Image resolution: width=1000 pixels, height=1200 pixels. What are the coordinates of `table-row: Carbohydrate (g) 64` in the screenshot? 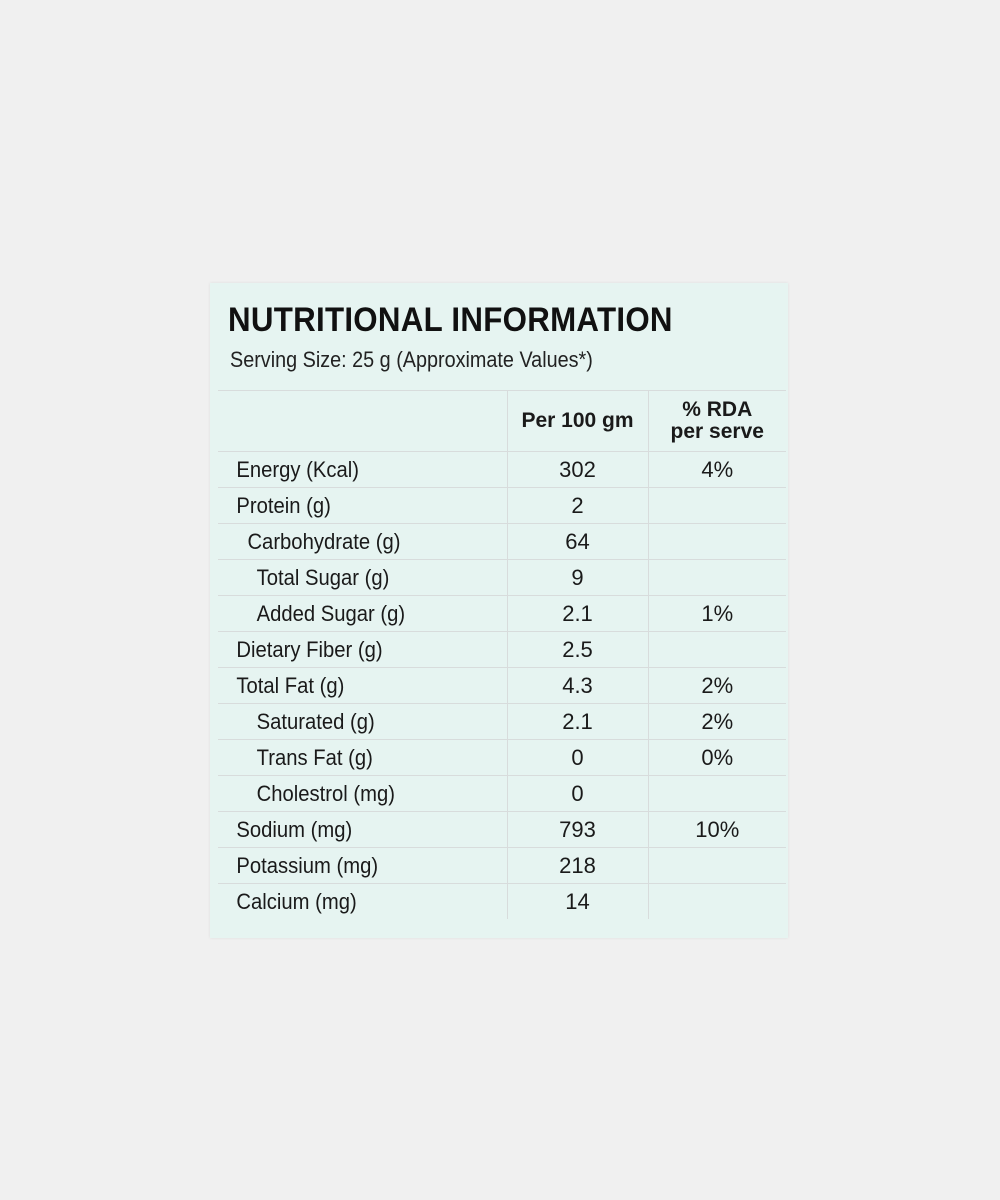 It's located at (502, 541).